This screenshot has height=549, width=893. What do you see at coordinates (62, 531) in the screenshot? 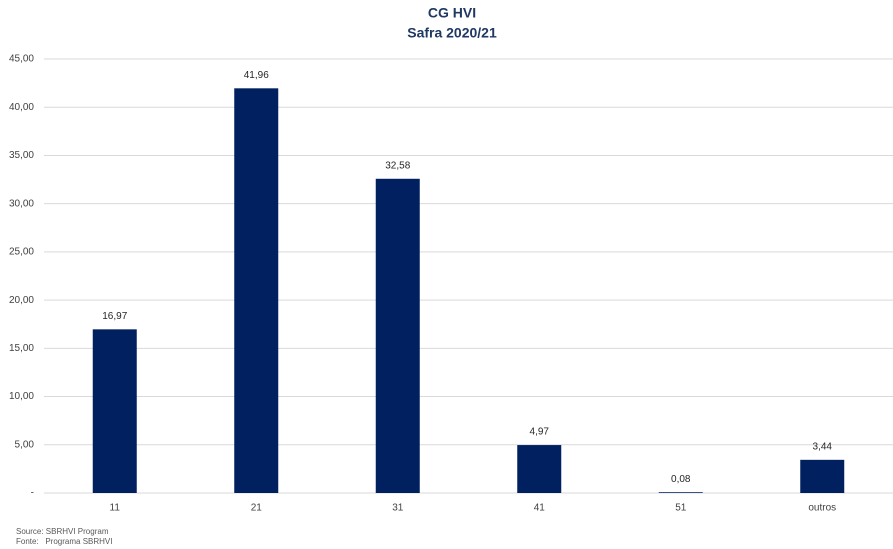
I see `source-note: Source: SBRHVI Program` at bounding box center [62, 531].